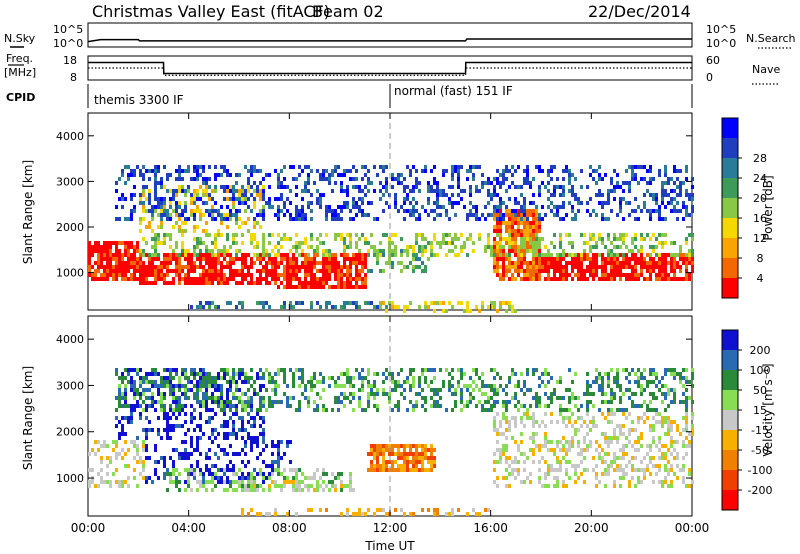  I want to click on y-tick-label: 3000, so click(70, 181).